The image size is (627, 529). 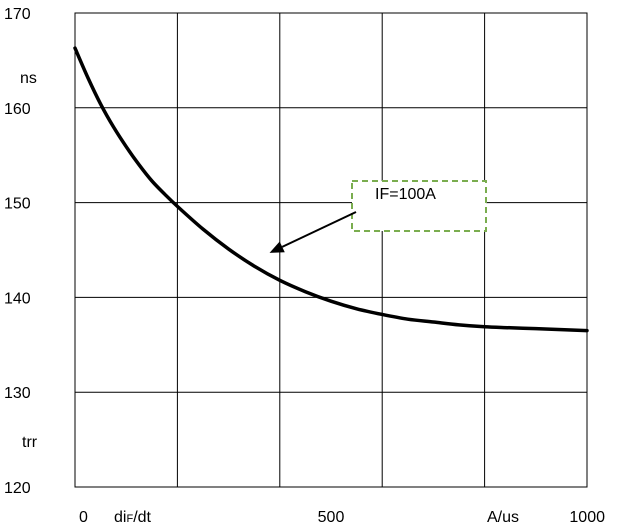 I want to click on y-tick-label: 140, so click(x=17, y=298).